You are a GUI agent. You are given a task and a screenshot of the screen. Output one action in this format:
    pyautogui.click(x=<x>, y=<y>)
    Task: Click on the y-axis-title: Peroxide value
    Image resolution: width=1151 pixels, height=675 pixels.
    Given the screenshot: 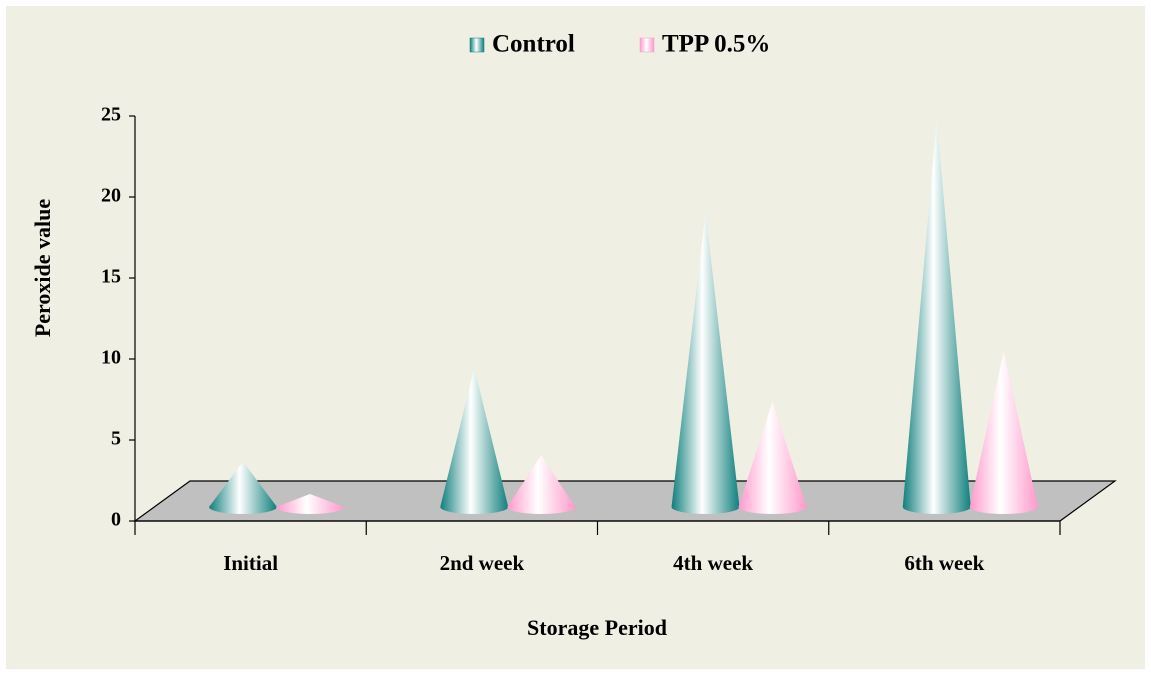 What is the action you would take?
    pyautogui.click(x=42, y=268)
    